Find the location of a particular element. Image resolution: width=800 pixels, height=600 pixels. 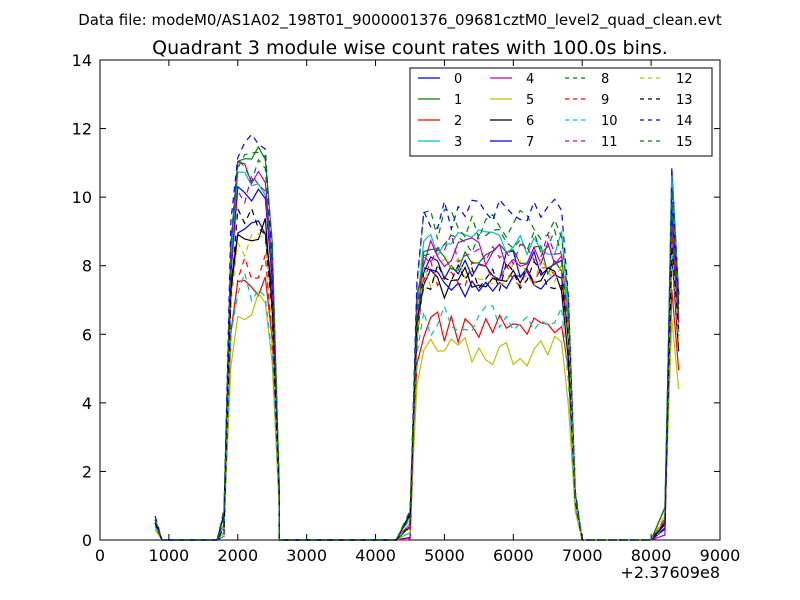

y-tick-label: 14 is located at coordinates (82, 60).